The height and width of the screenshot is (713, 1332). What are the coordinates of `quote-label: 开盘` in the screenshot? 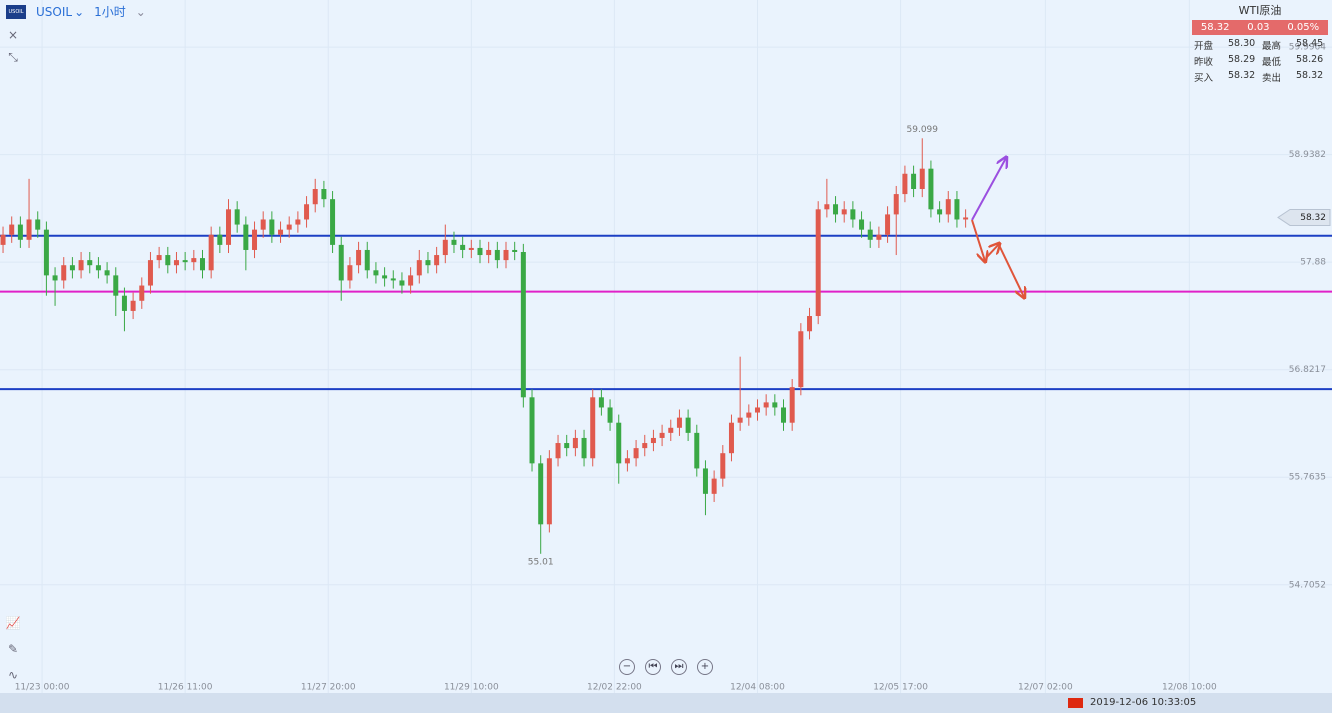 It's located at (1204, 46).